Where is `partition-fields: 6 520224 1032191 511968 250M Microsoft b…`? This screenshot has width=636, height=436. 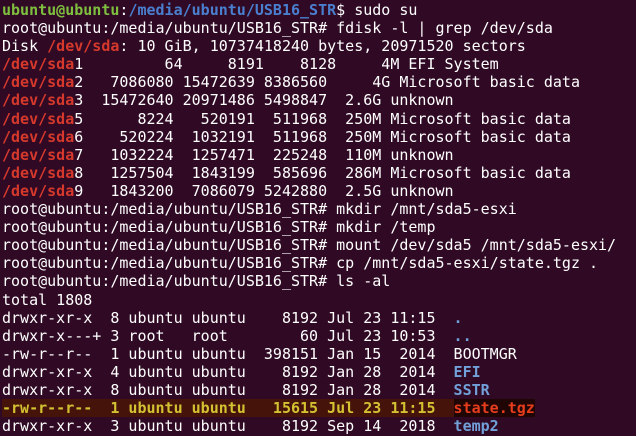 partition-fields: 6 520224 1032191 511968 250M Microsoft b… is located at coordinates (322, 136).